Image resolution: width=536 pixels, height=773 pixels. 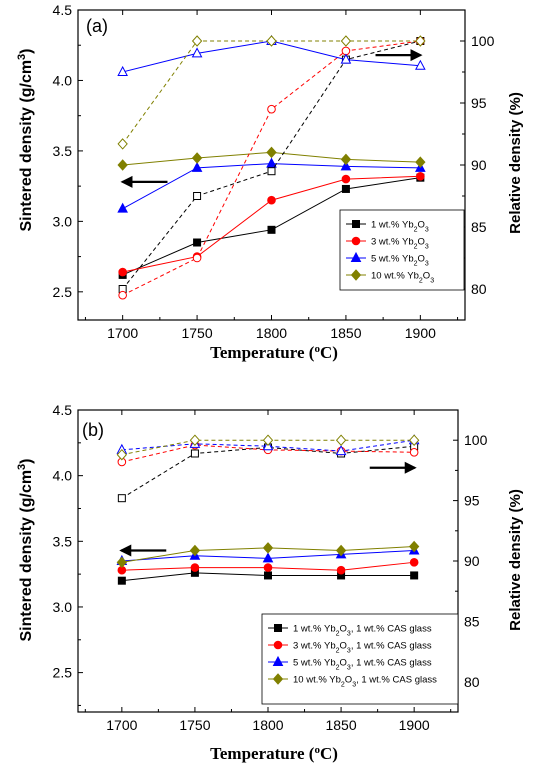 I want to click on legend-entry: 3 wt.% Yb2O3, 1 wt.% CAS glass, so click(x=362, y=648).